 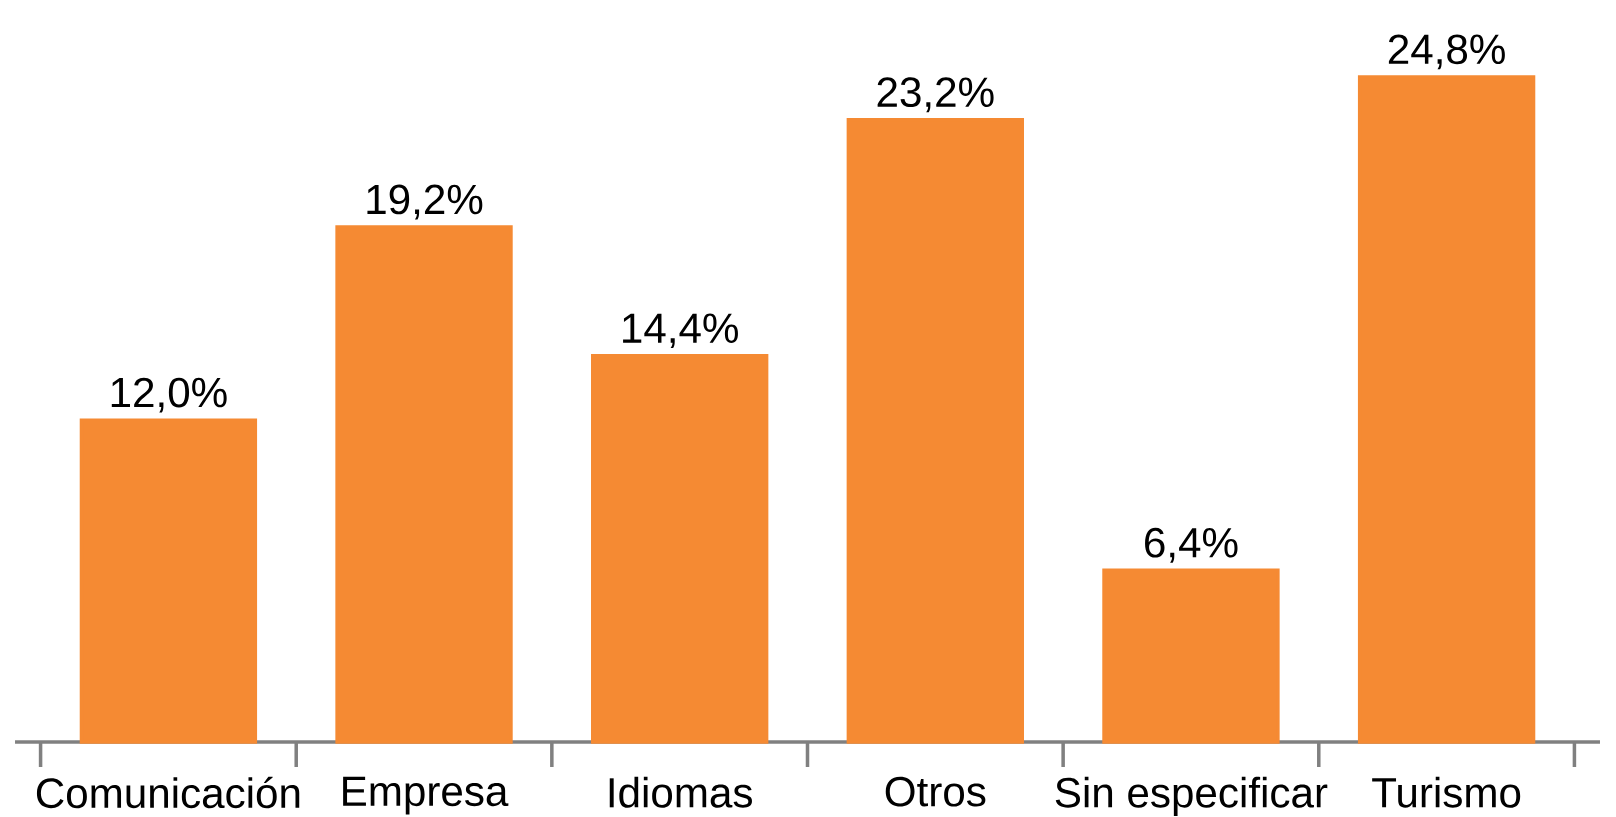 What do you see at coordinates (168, 792) in the screenshot?
I see `x-tick-label: Comunicación` at bounding box center [168, 792].